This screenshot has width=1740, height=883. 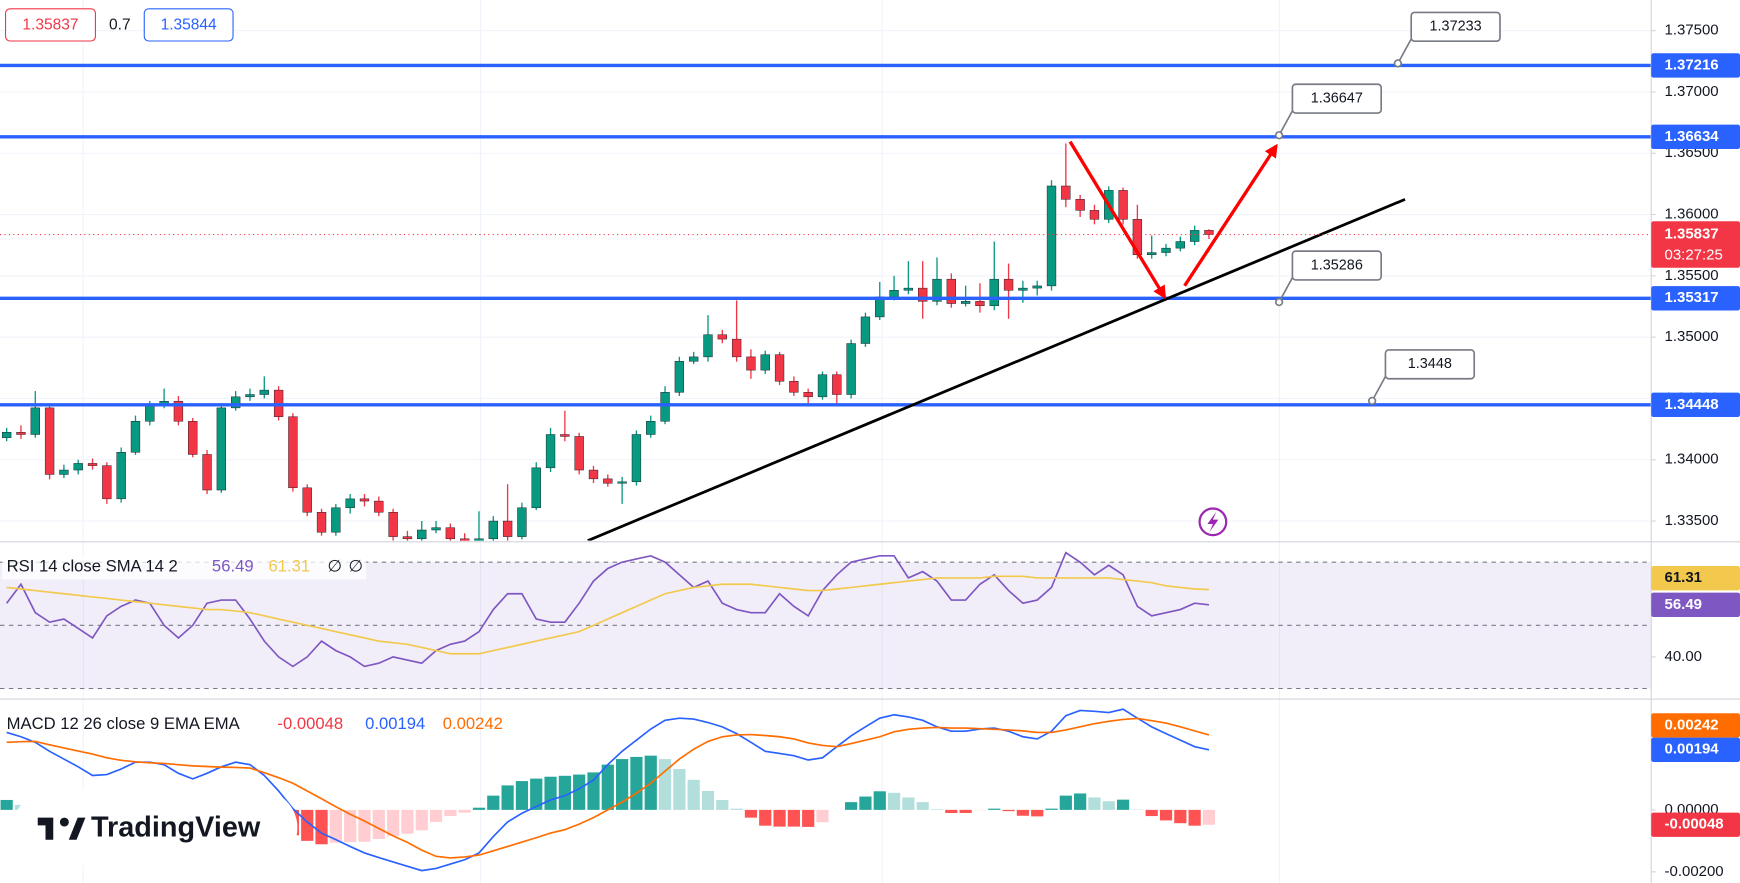 I want to click on lightning-icon, so click(x=1213, y=522).